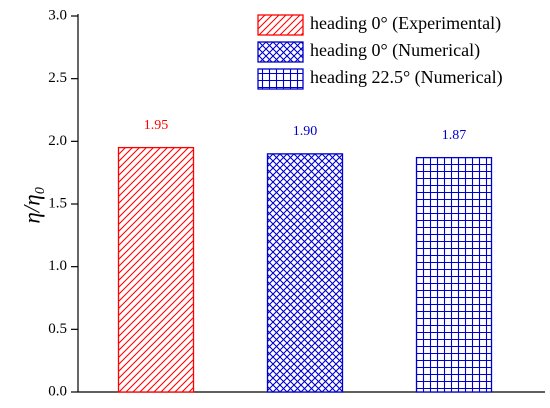 The width and height of the screenshot is (550, 408). I want to click on y-tick-label: 0.0, so click(57, 391).